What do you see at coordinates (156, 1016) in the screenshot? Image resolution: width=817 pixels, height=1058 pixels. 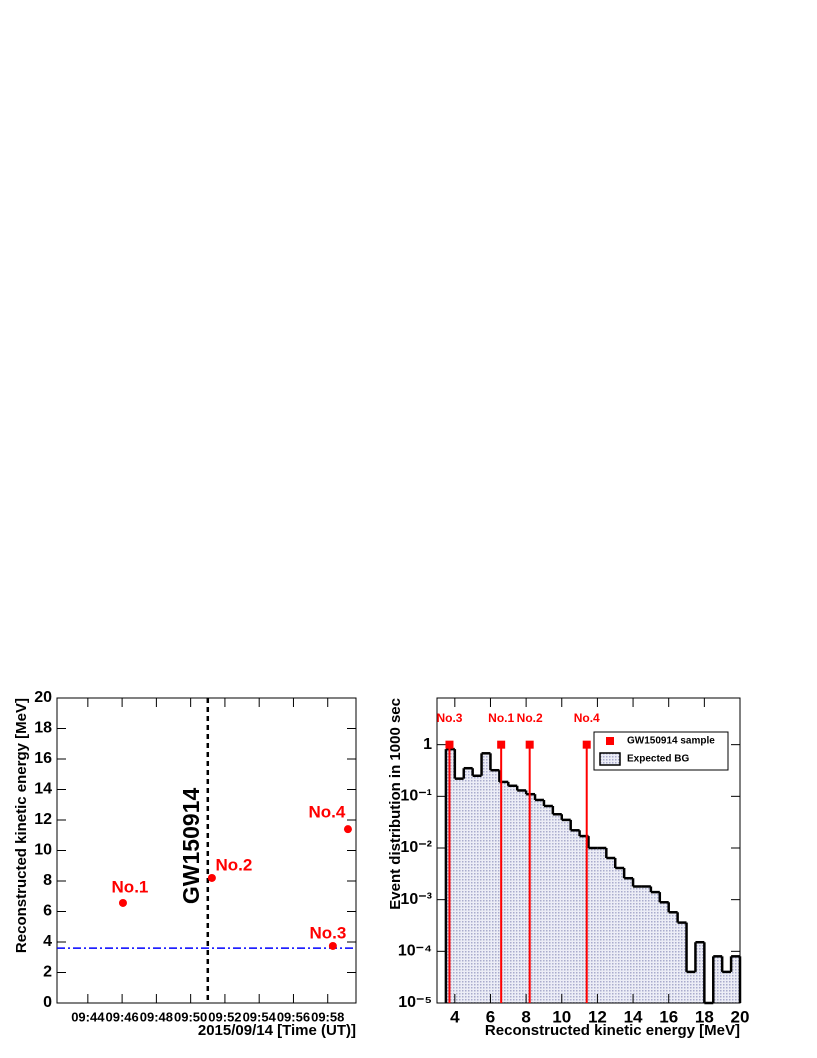 I see `x-tick-label: 09:48` at bounding box center [156, 1016].